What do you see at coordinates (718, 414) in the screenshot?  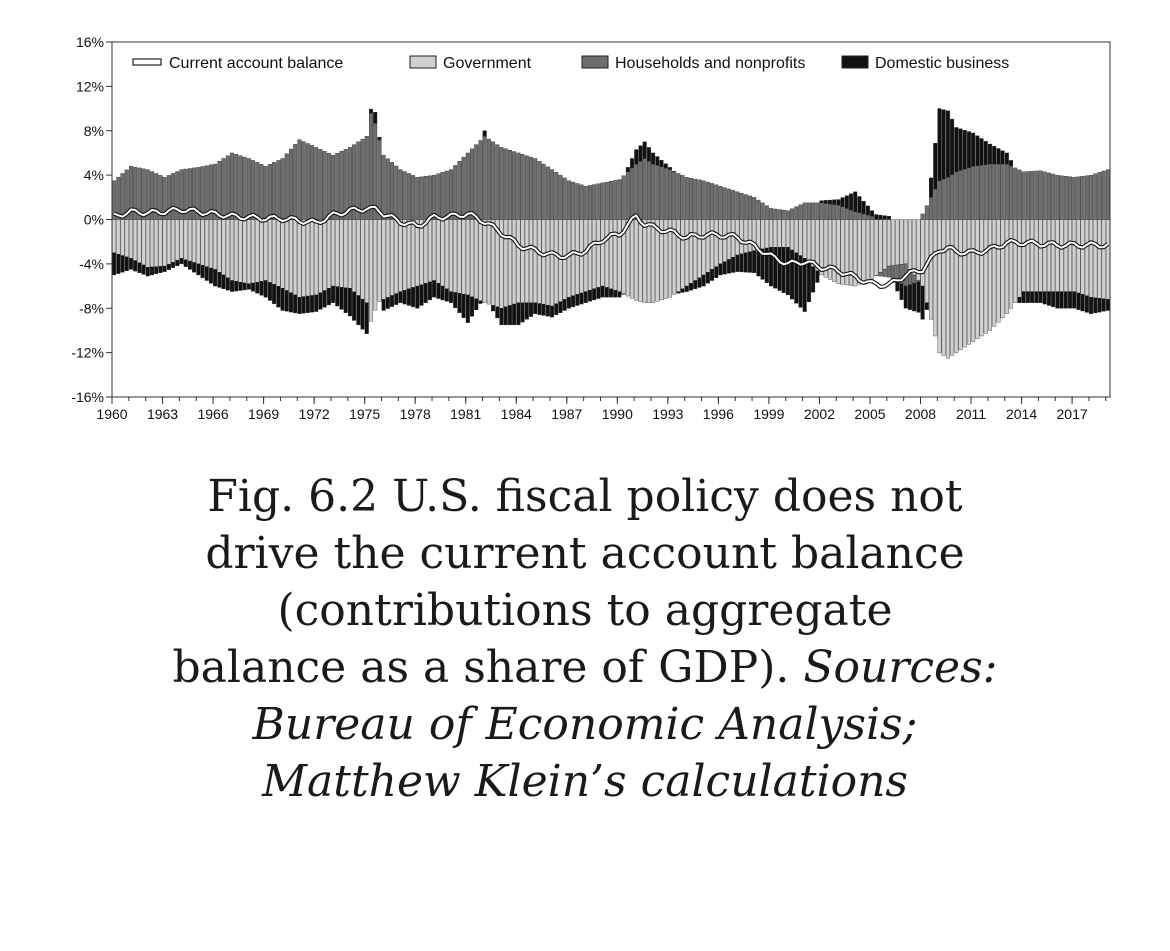 I see `x-tick-label: 1996` at bounding box center [718, 414].